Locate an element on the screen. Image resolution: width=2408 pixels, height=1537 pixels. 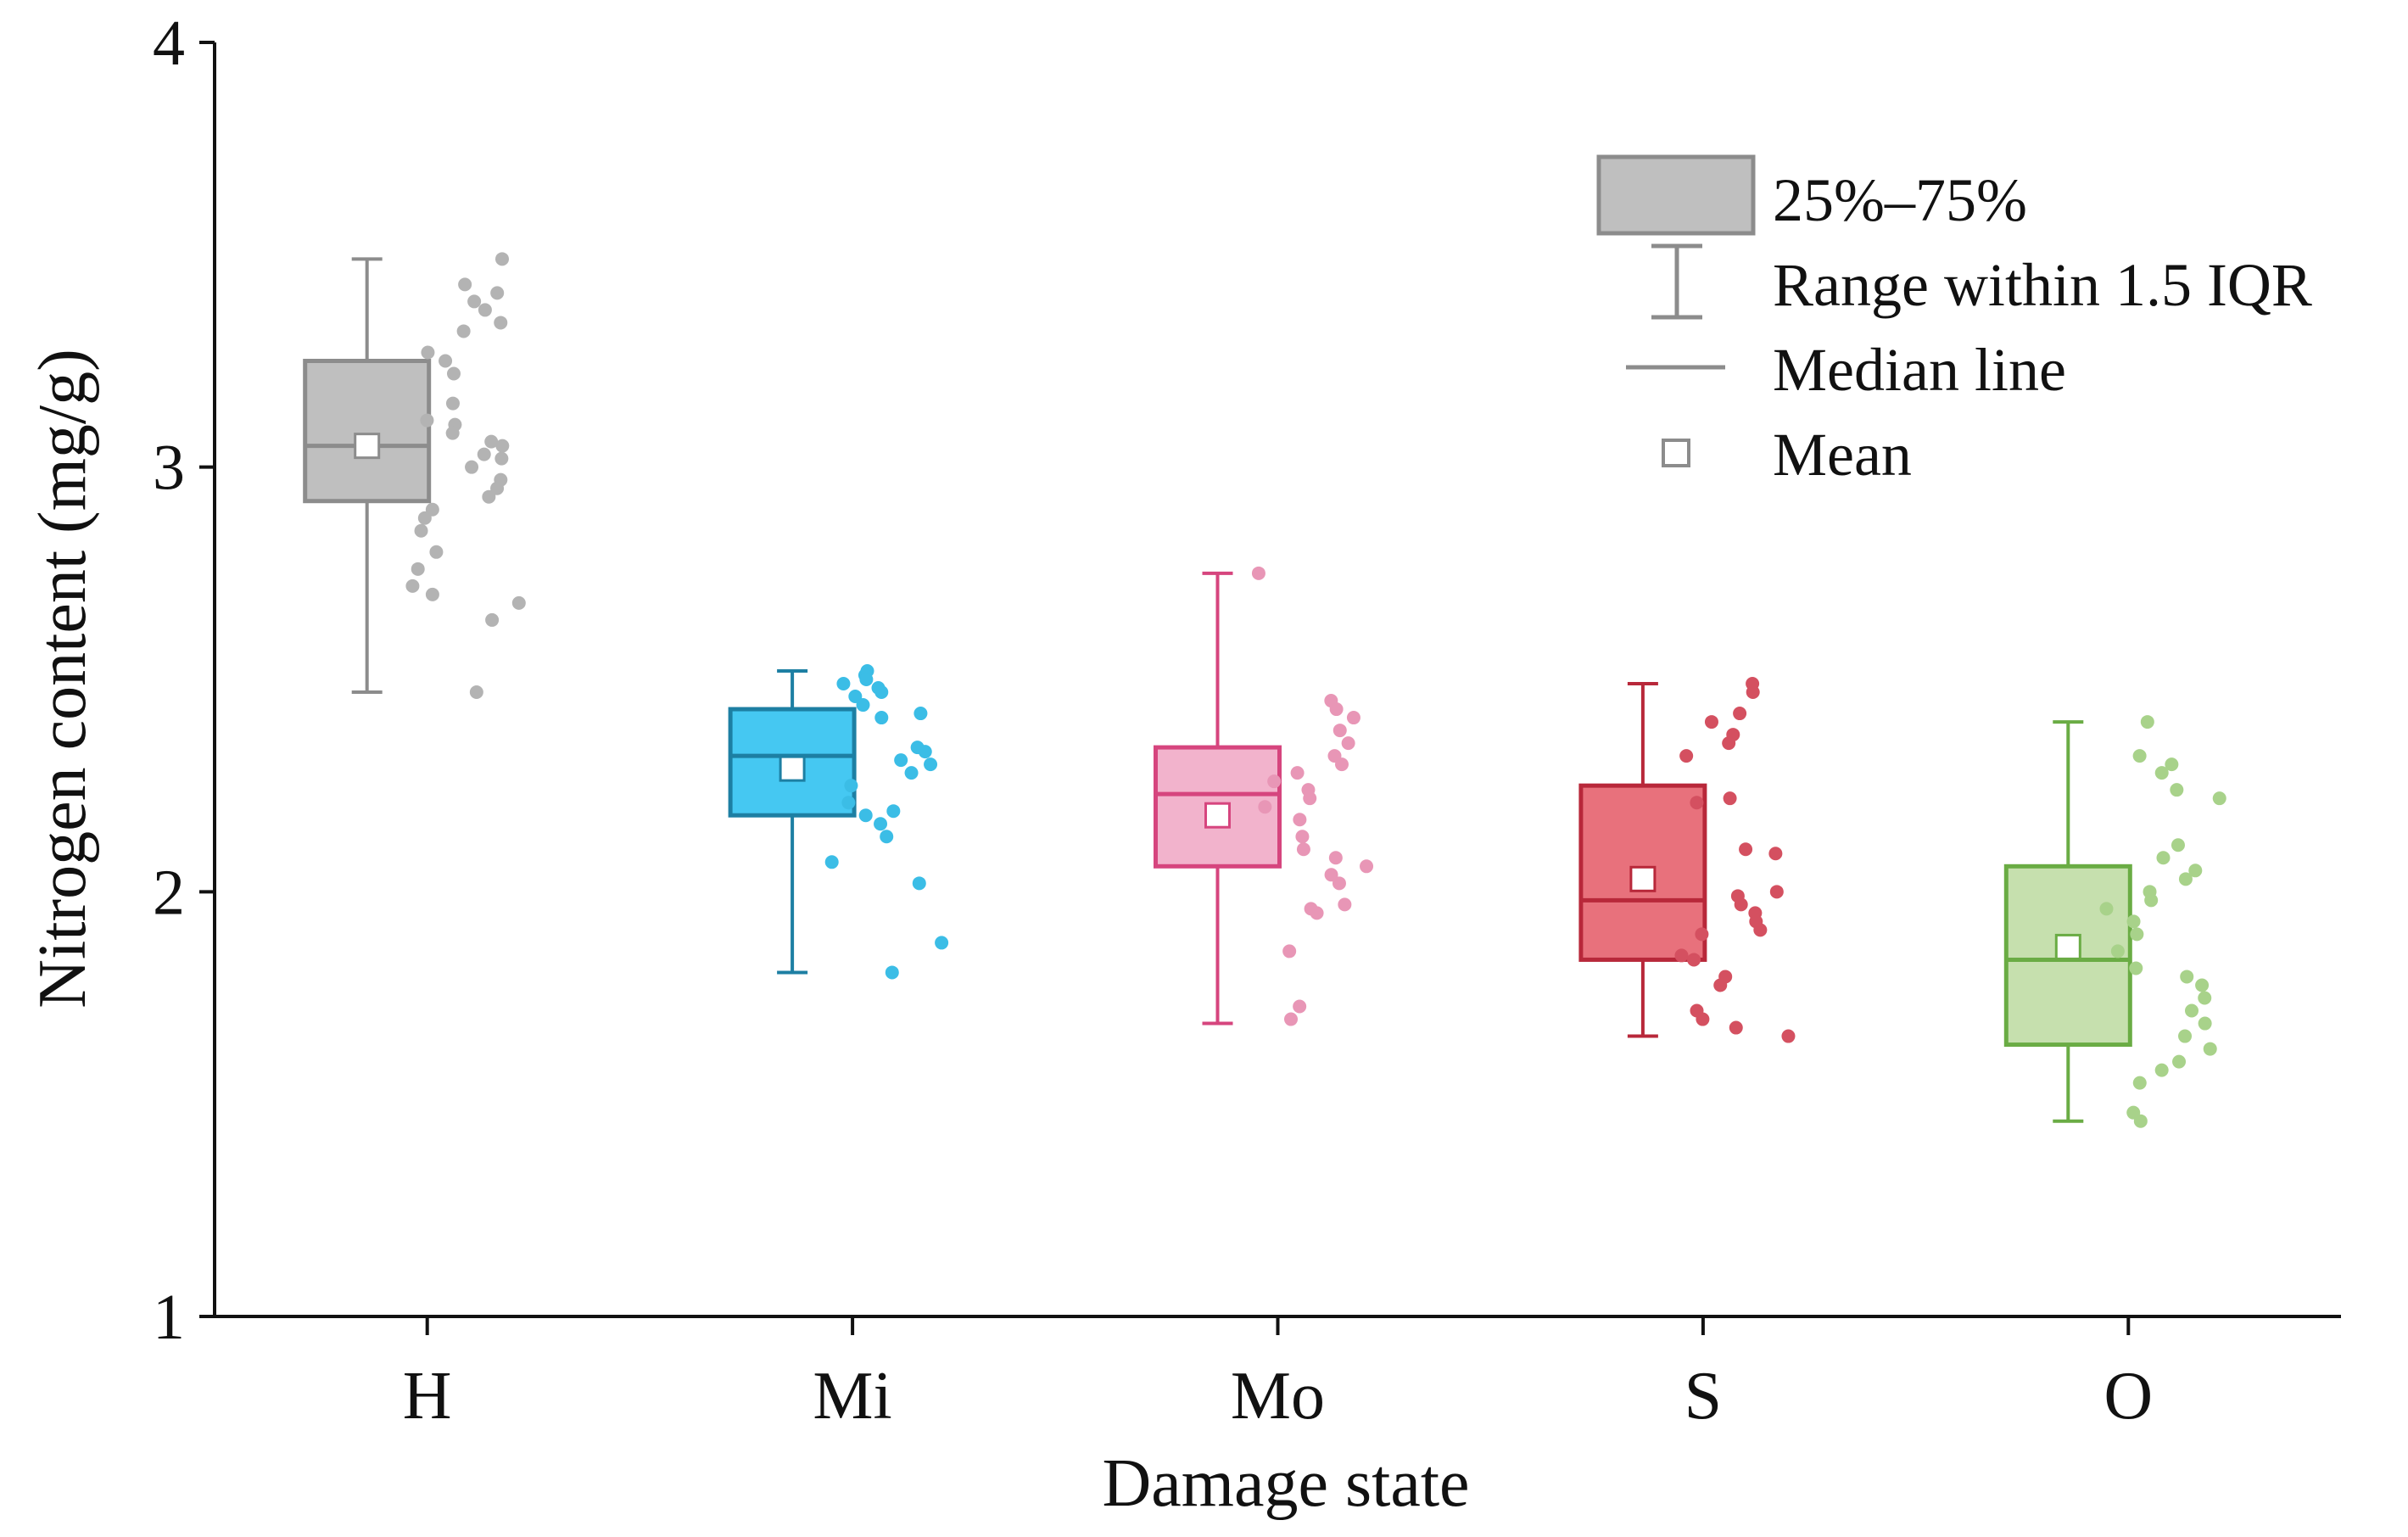
y-tick-label: 1 is located at coordinates (169, 1317).